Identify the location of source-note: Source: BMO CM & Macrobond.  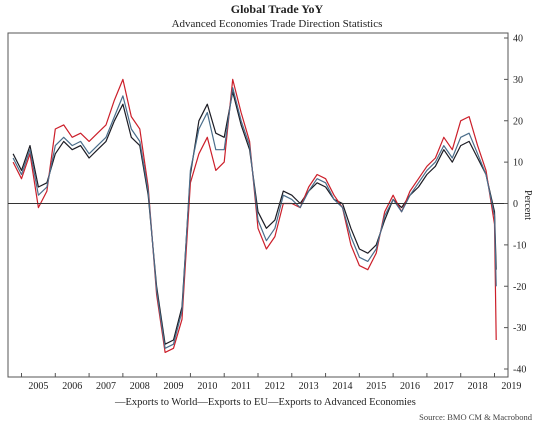
(475, 417).